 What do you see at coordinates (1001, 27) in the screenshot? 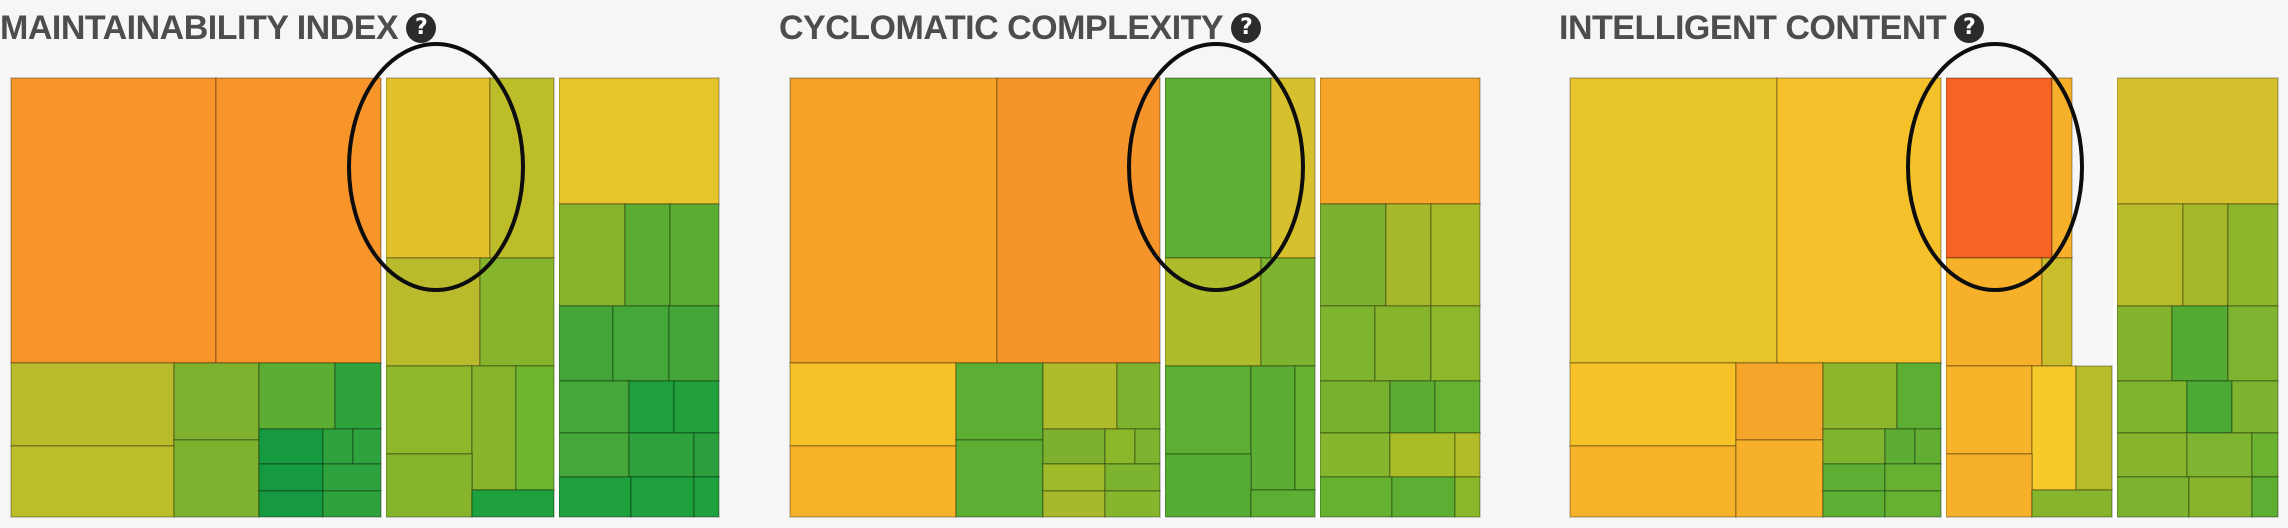
I see `panel-title-text: CYCLOMATIC COMPLEXITY` at bounding box center [1001, 27].